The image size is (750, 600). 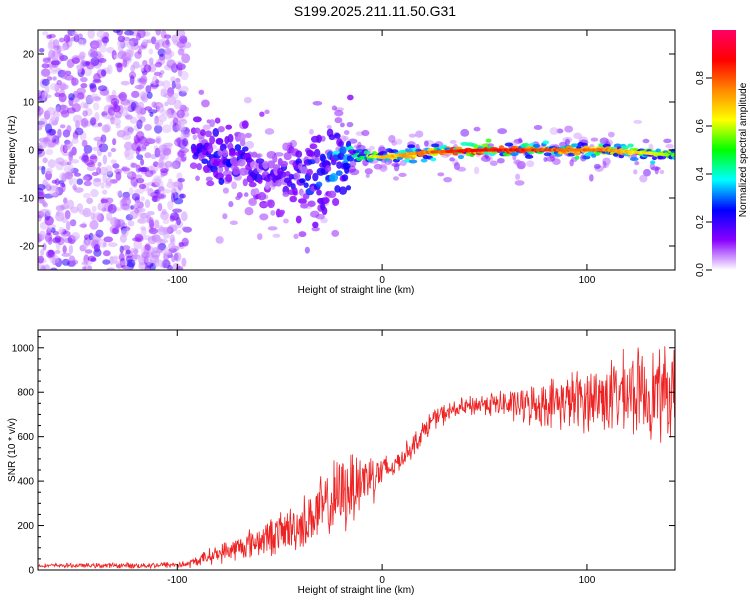 What do you see at coordinates (700, 78) in the screenshot?
I see `colorbar-tick-label: 0.8` at bounding box center [700, 78].